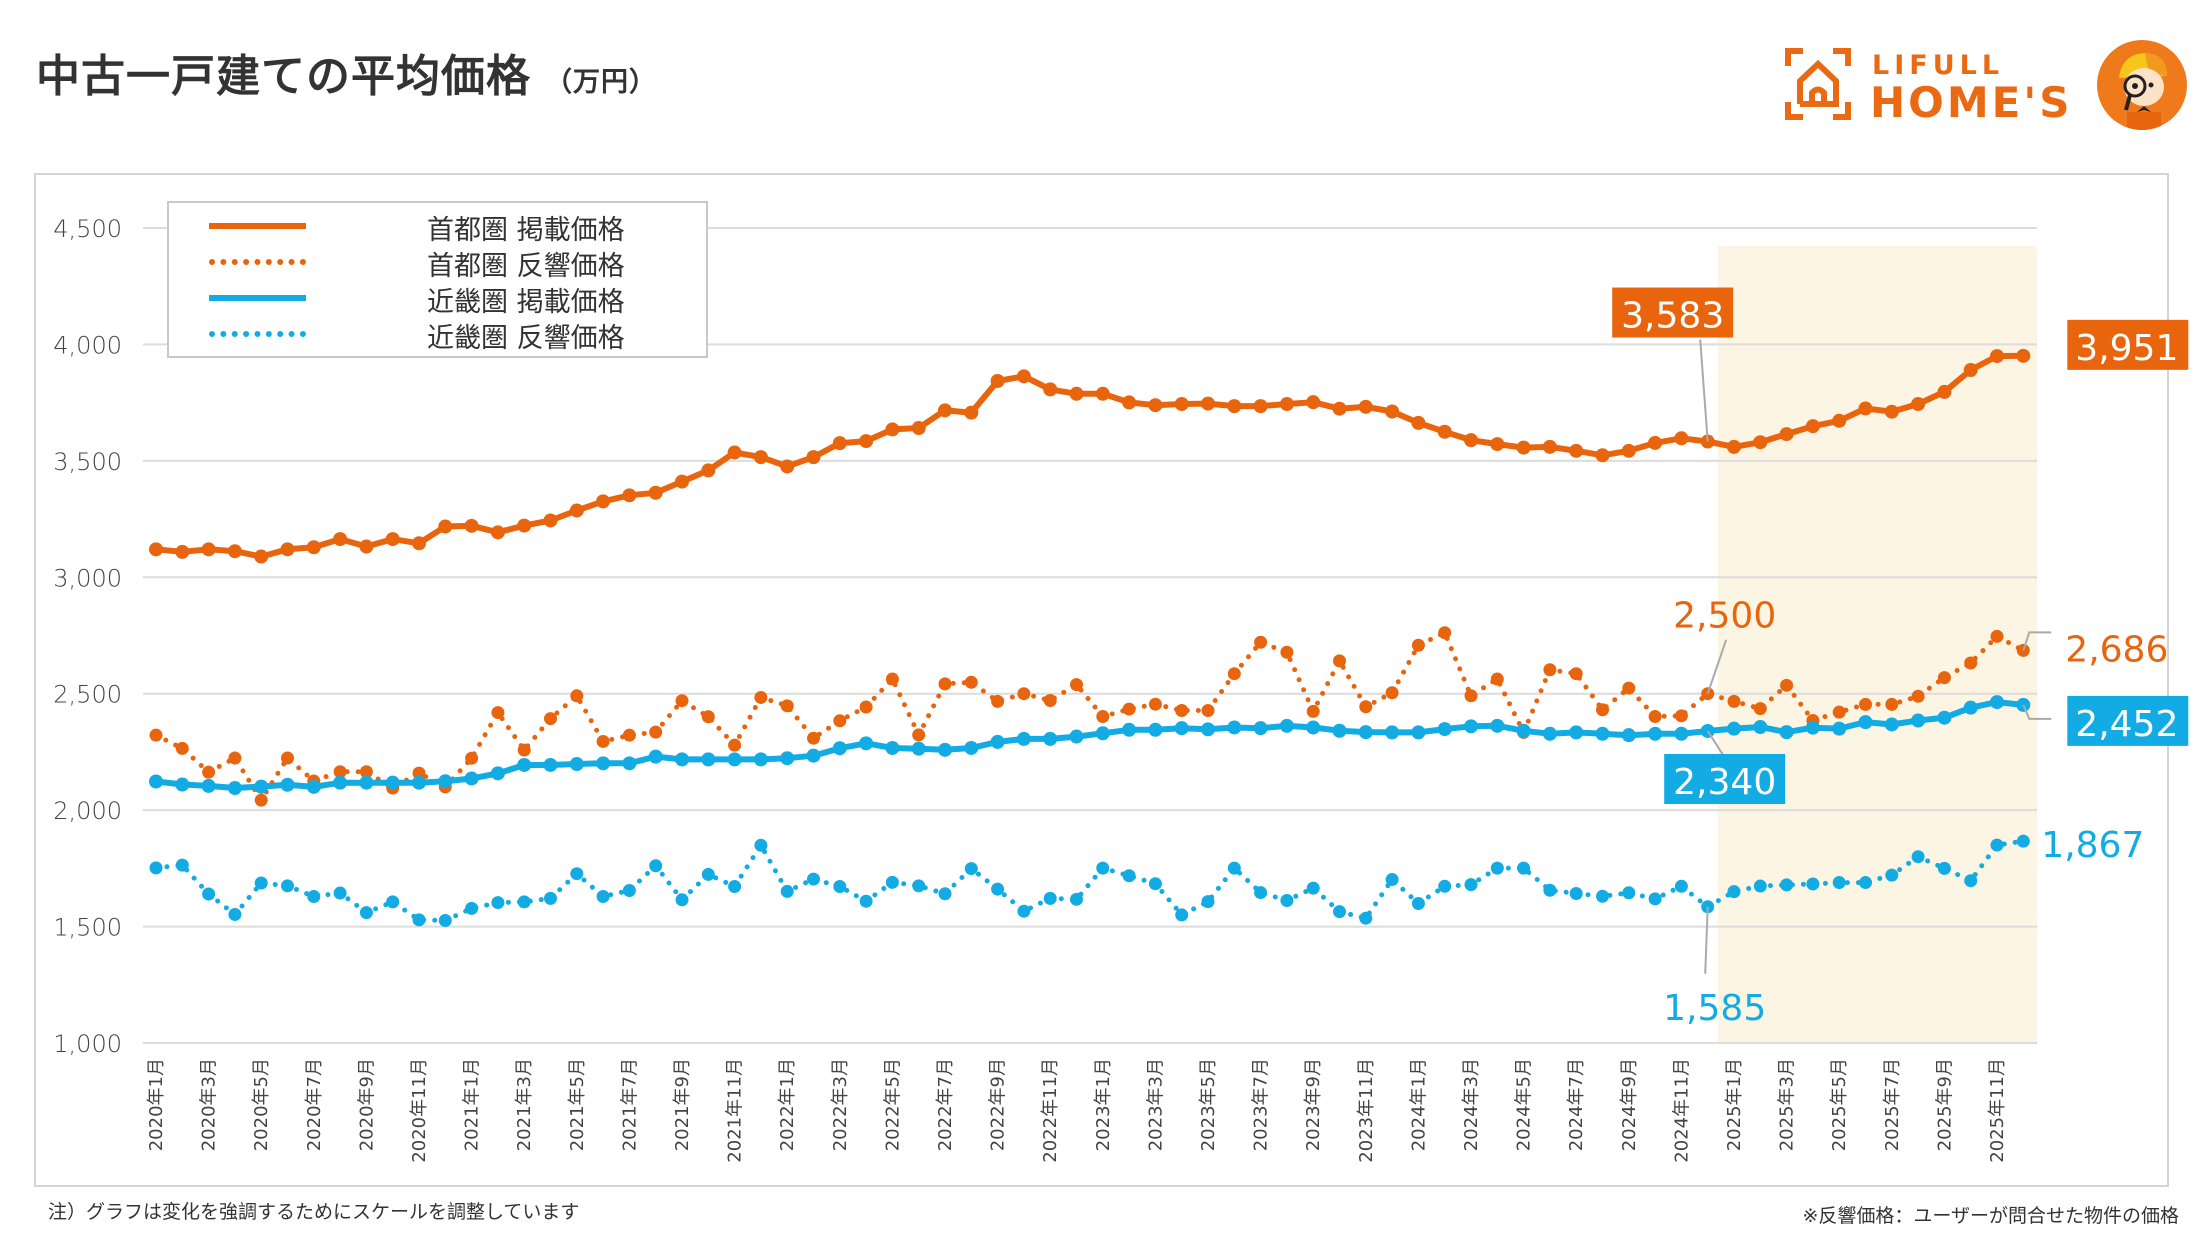 This screenshot has height=1240, width=2205. Describe the element at coordinates (1629, 1104) in the screenshot. I see `x-tick-label: 2024年9月` at that location.